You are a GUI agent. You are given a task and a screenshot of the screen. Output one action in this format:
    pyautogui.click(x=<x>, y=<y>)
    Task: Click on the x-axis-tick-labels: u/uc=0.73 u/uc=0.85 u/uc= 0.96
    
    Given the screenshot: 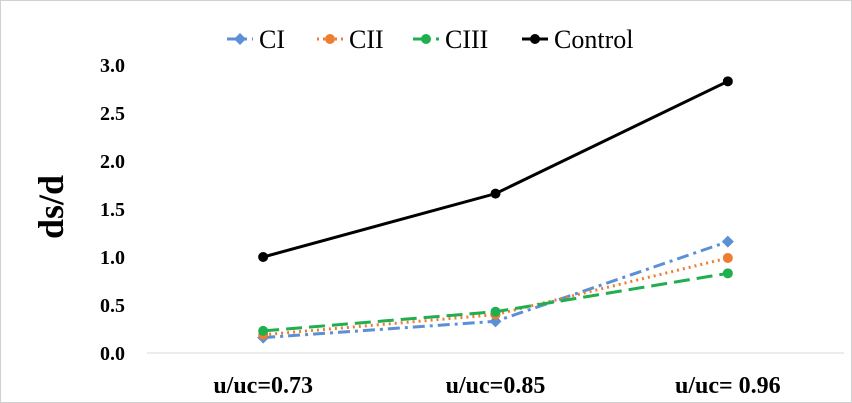 What is the action you would take?
    pyautogui.click(x=496, y=386)
    